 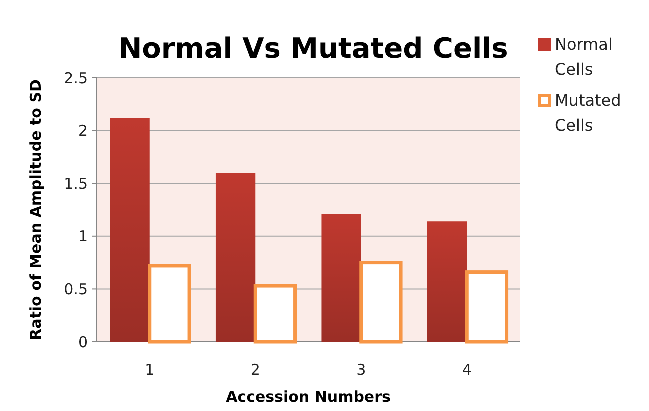 What do you see at coordinates (83, 131) in the screenshot?
I see `y-tick-label: 2` at bounding box center [83, 131].